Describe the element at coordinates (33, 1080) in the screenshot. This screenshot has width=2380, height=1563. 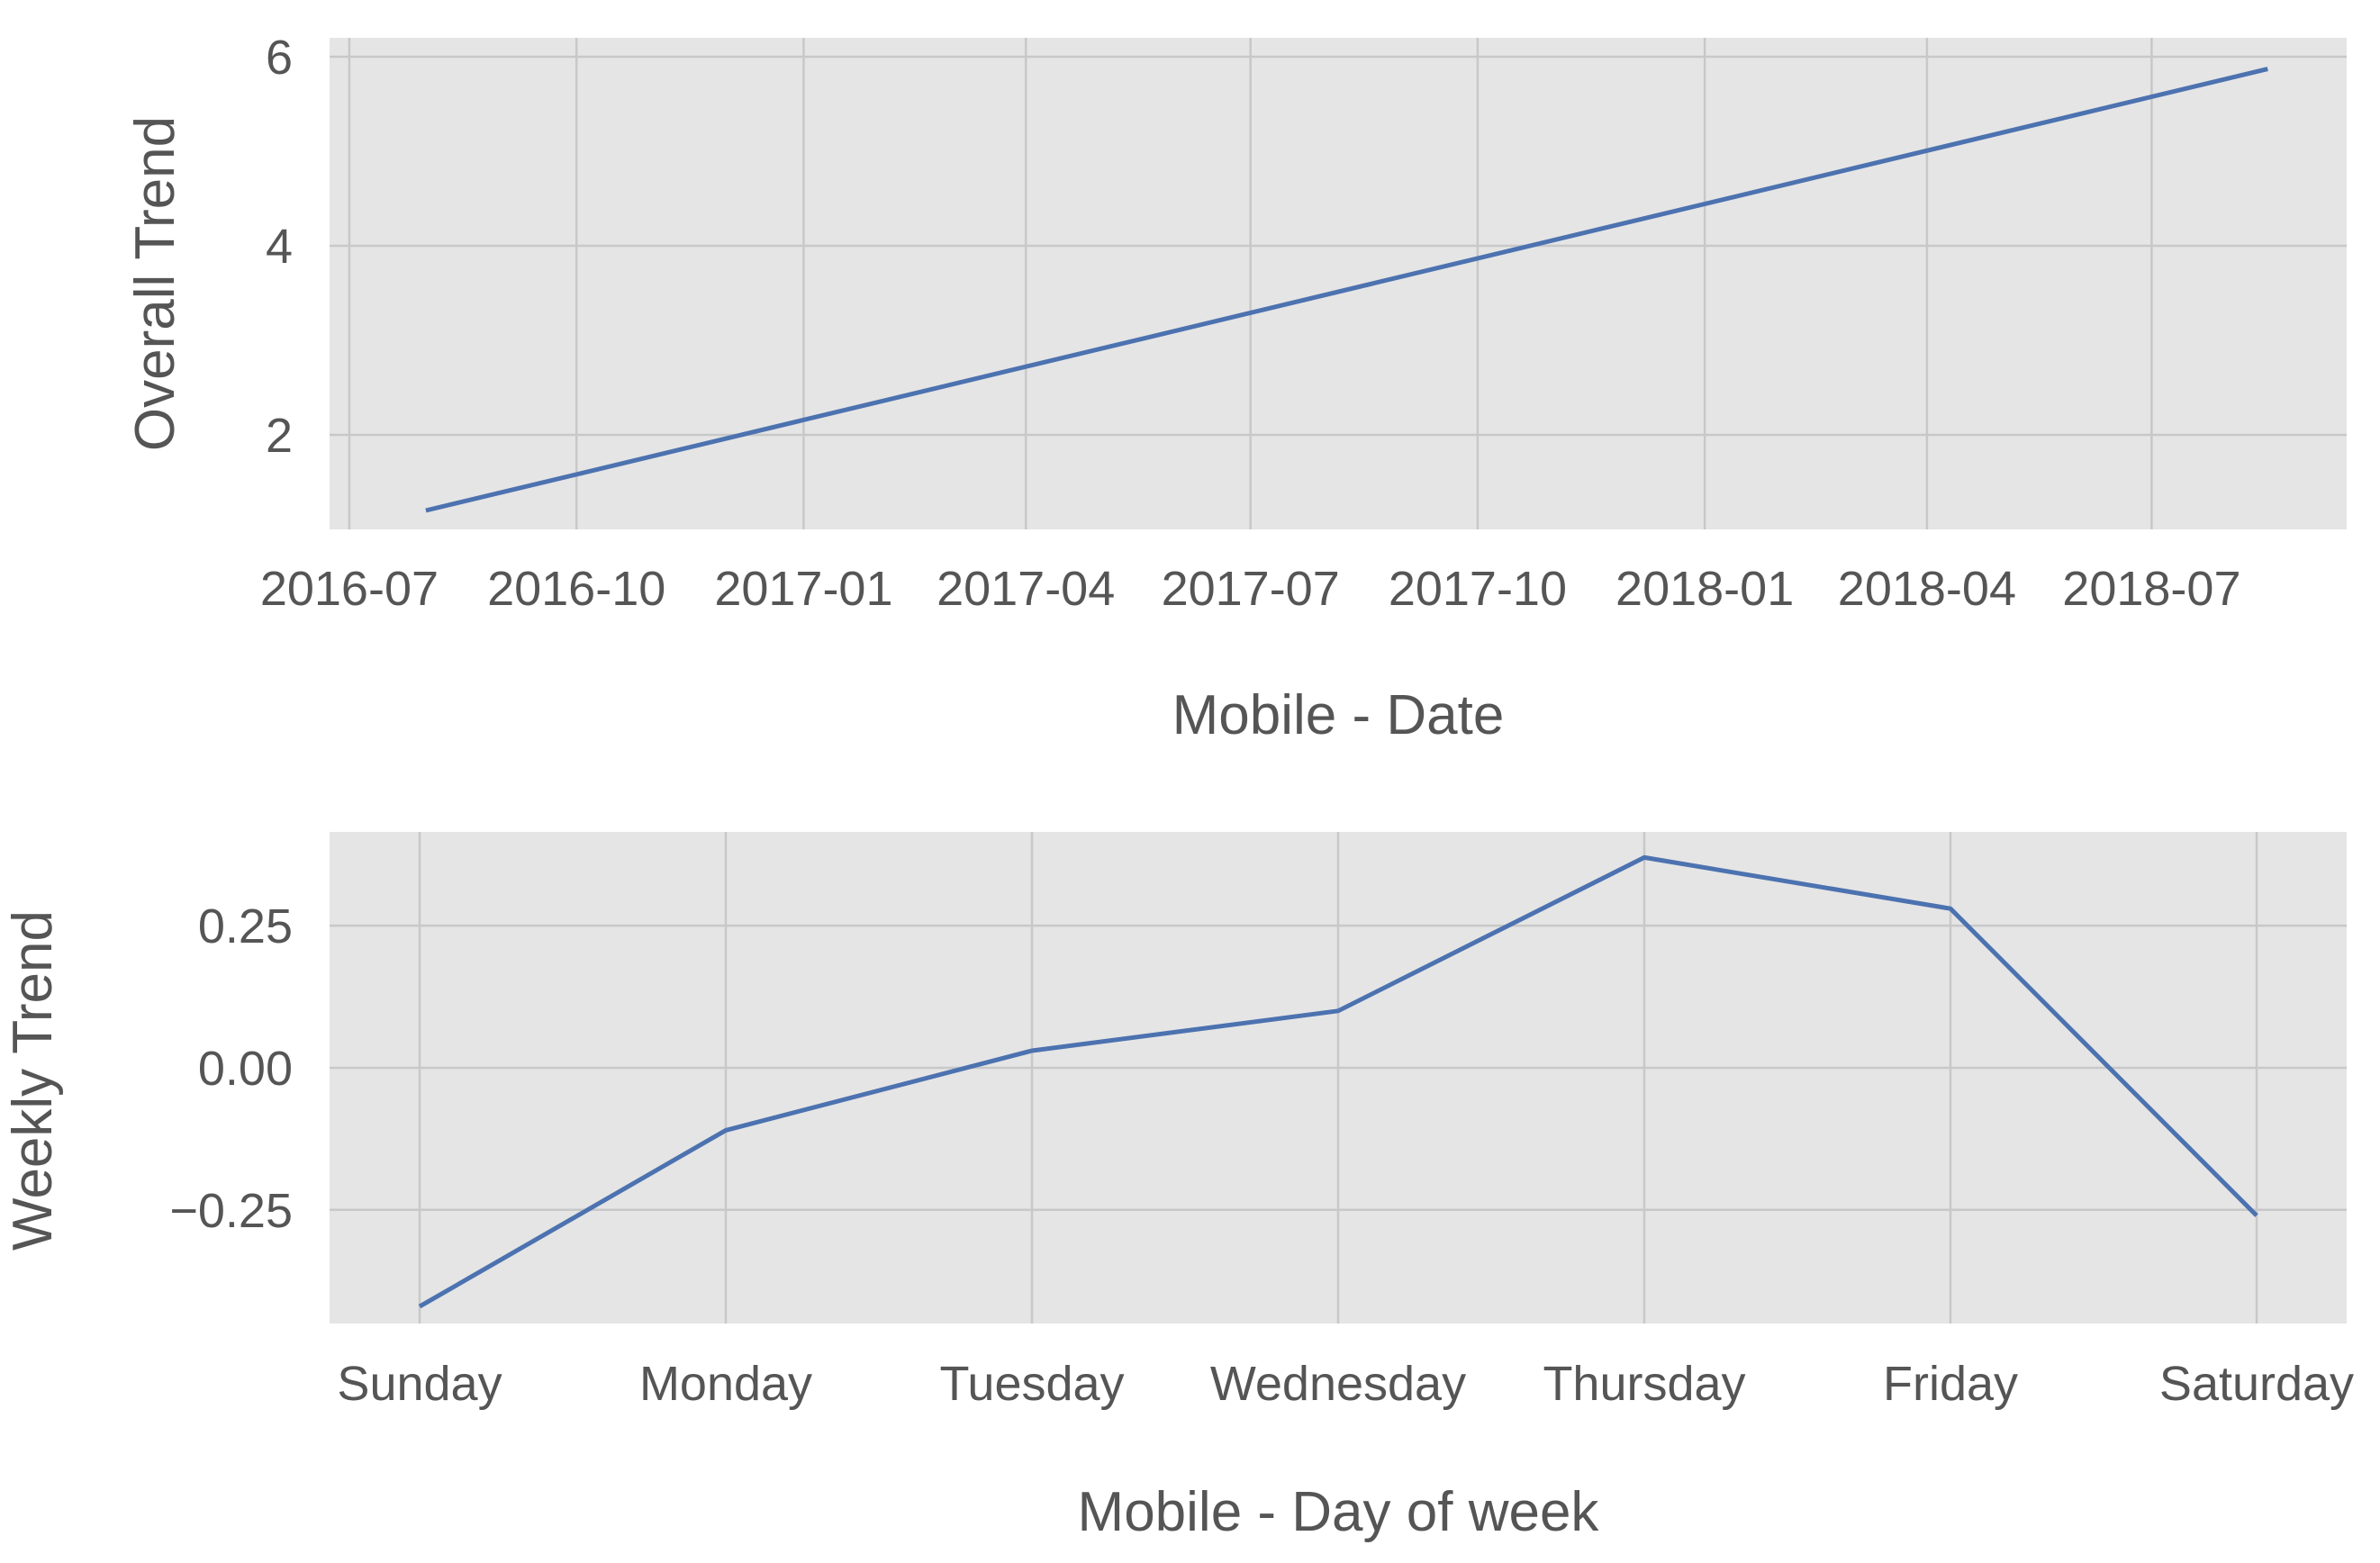
I see `weekly-trend-y-axis-title: Weekly Trend` at that location.